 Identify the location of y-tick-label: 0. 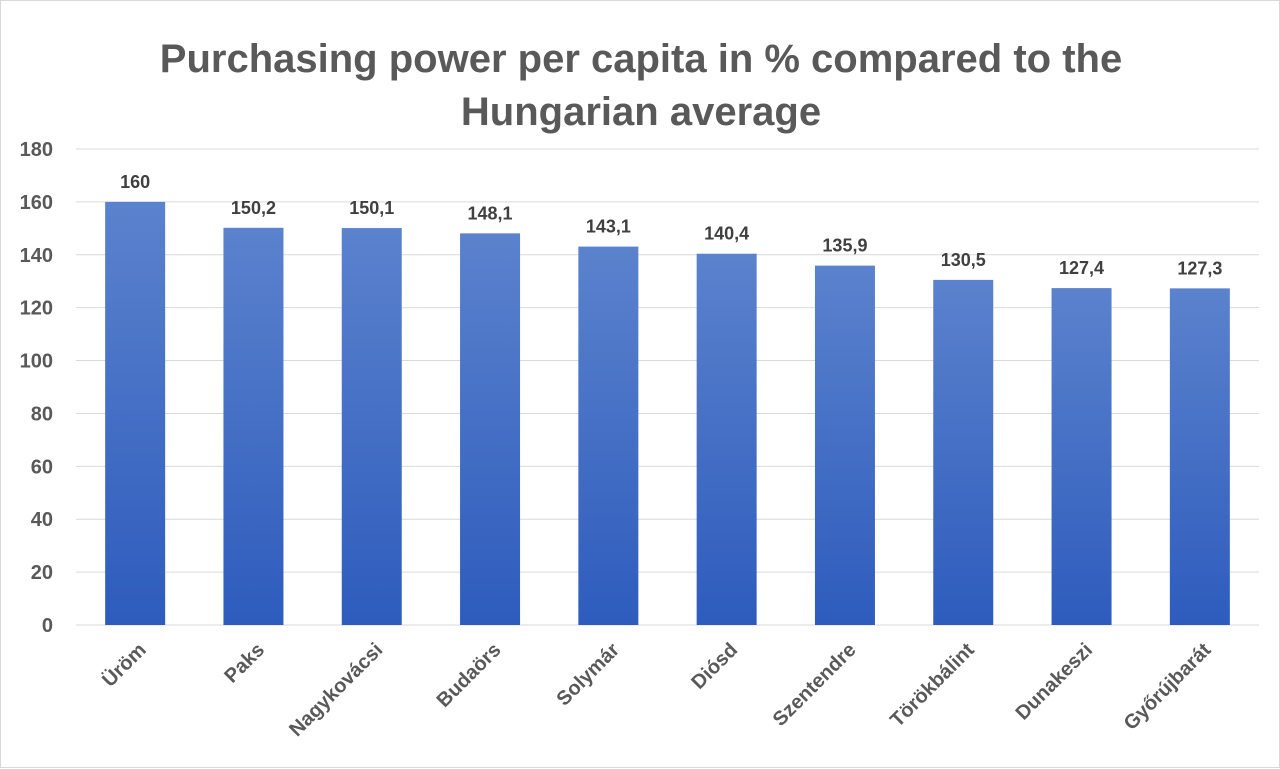
(47, 626).